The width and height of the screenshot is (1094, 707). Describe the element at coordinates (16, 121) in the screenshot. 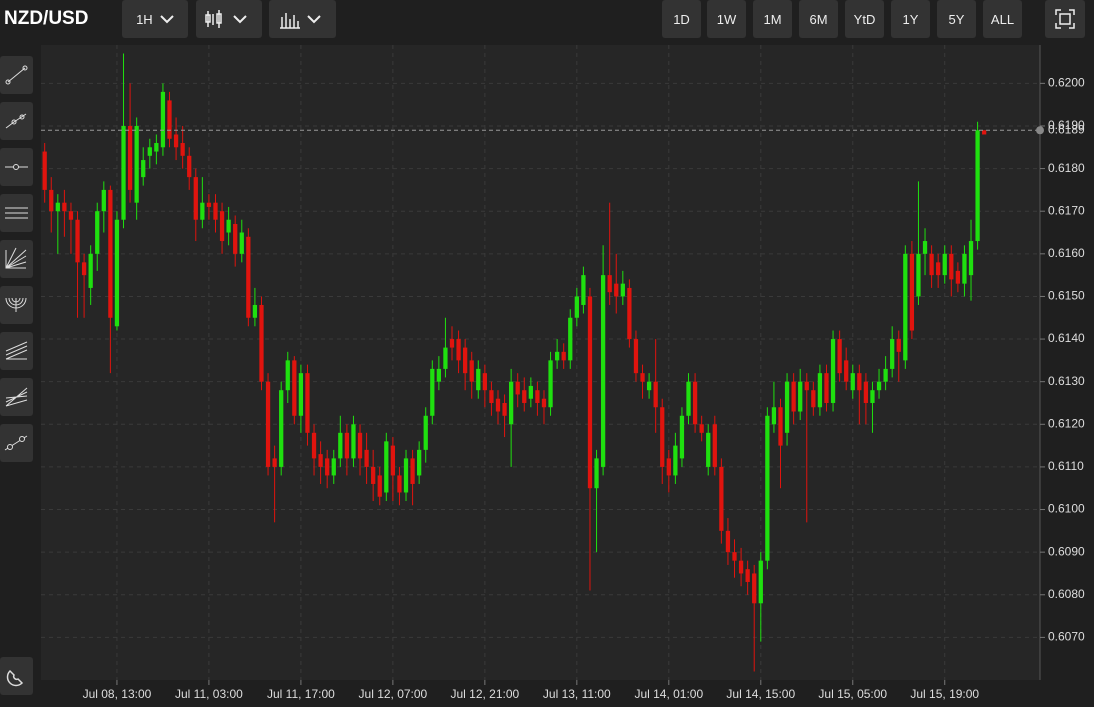

I see `tool-ray` at that location.